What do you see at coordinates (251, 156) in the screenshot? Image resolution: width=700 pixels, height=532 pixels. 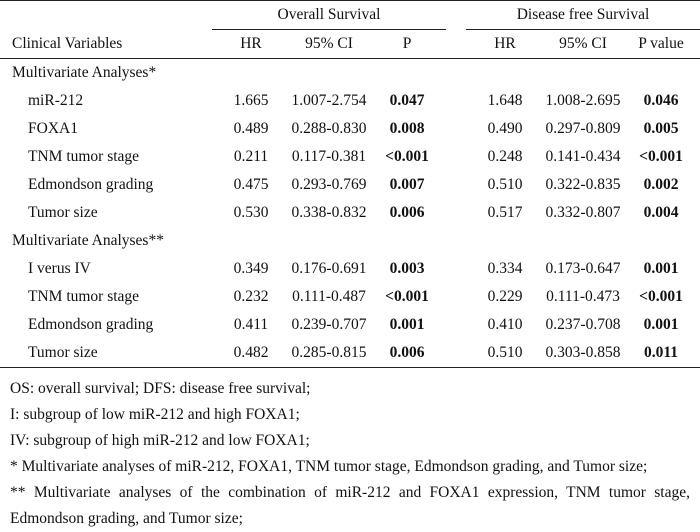 I see `hr-os-cell: 0.211` at bounding box center [251, 156].